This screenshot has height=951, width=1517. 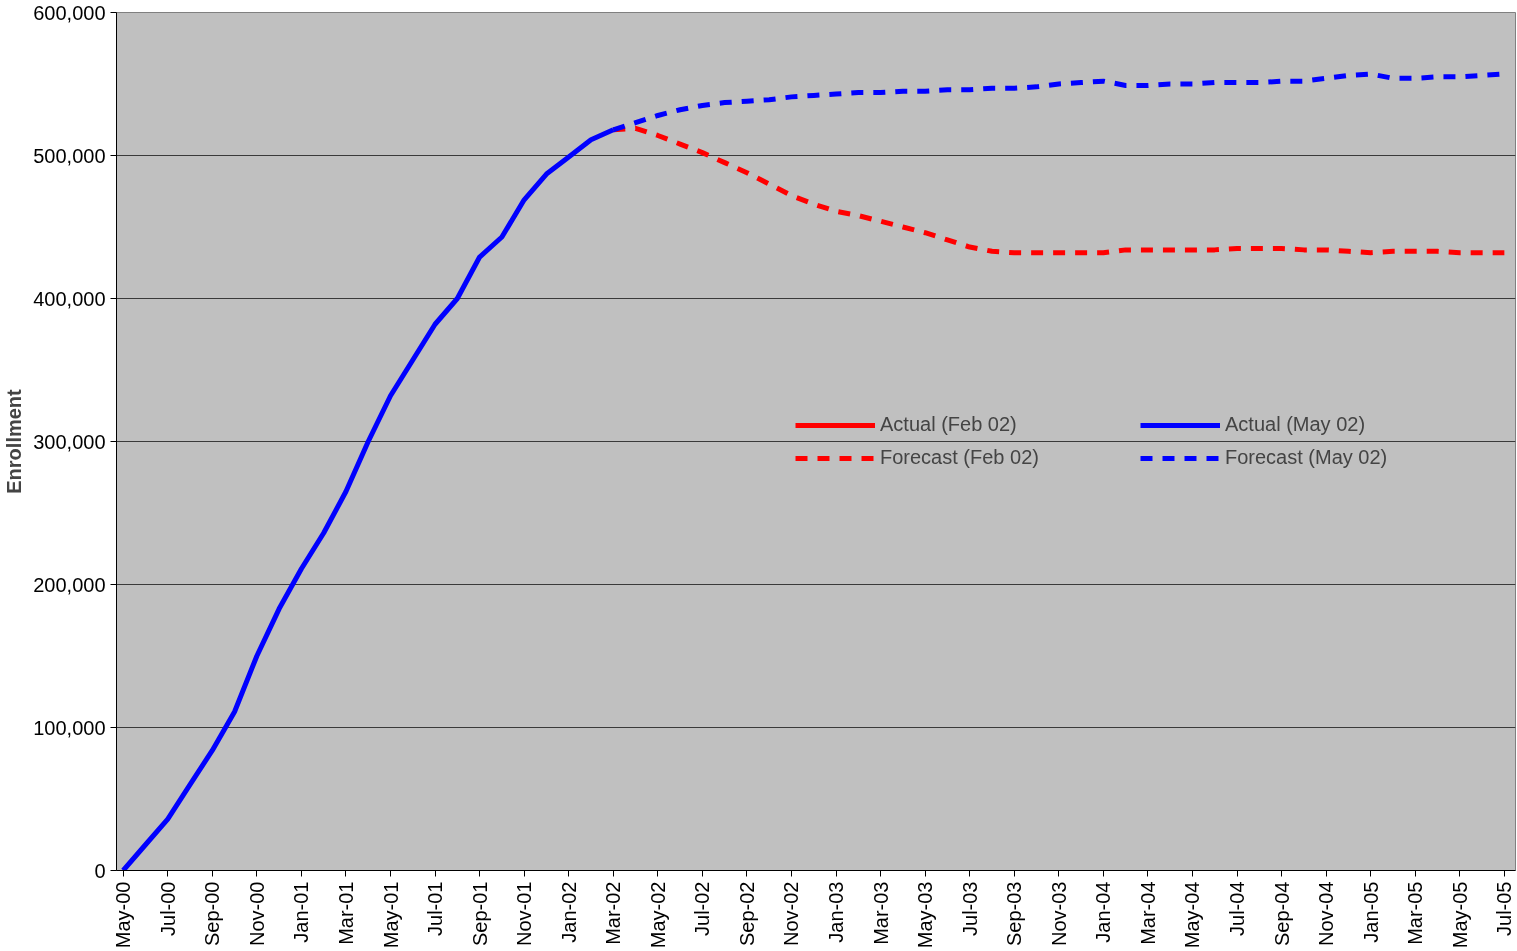 I want to click on y-tick-label: 200,000, so click(x=69, y=584).